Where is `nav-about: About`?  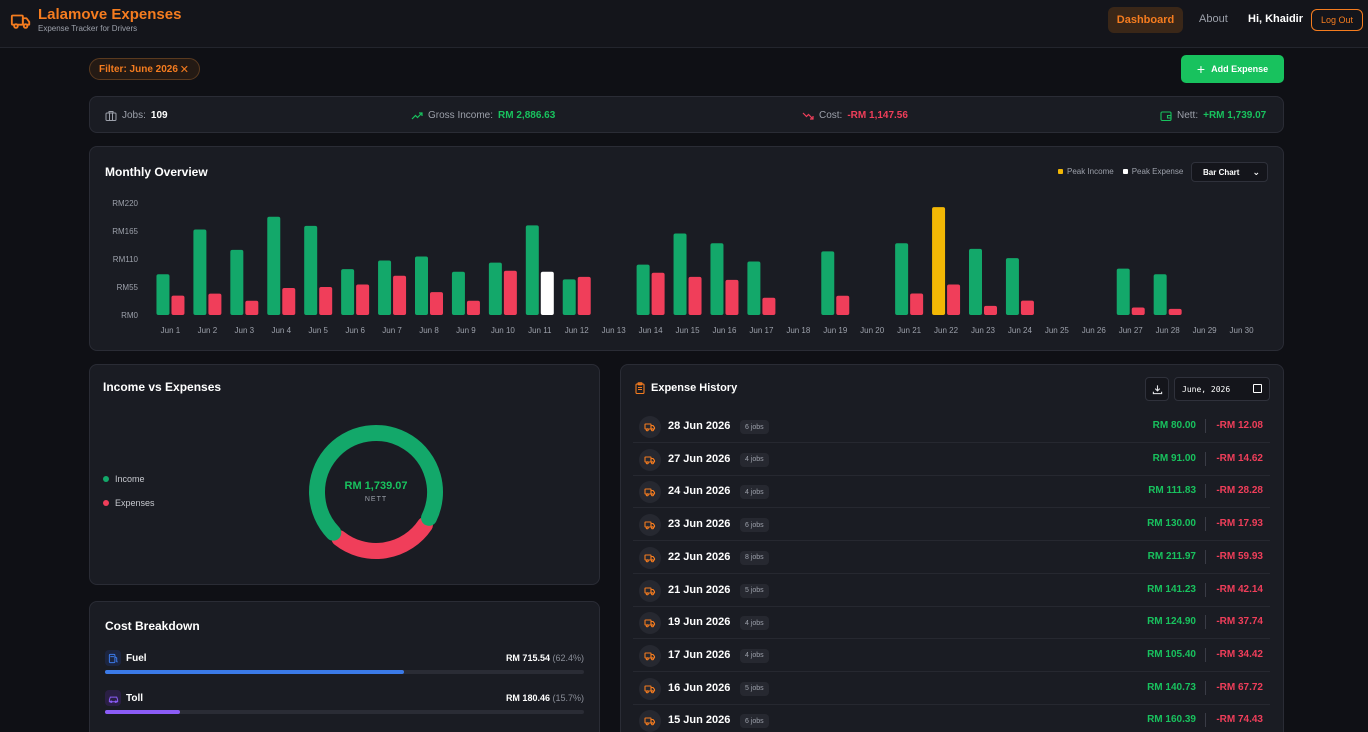 nav-about: About is located at coordinates (1213, 19).